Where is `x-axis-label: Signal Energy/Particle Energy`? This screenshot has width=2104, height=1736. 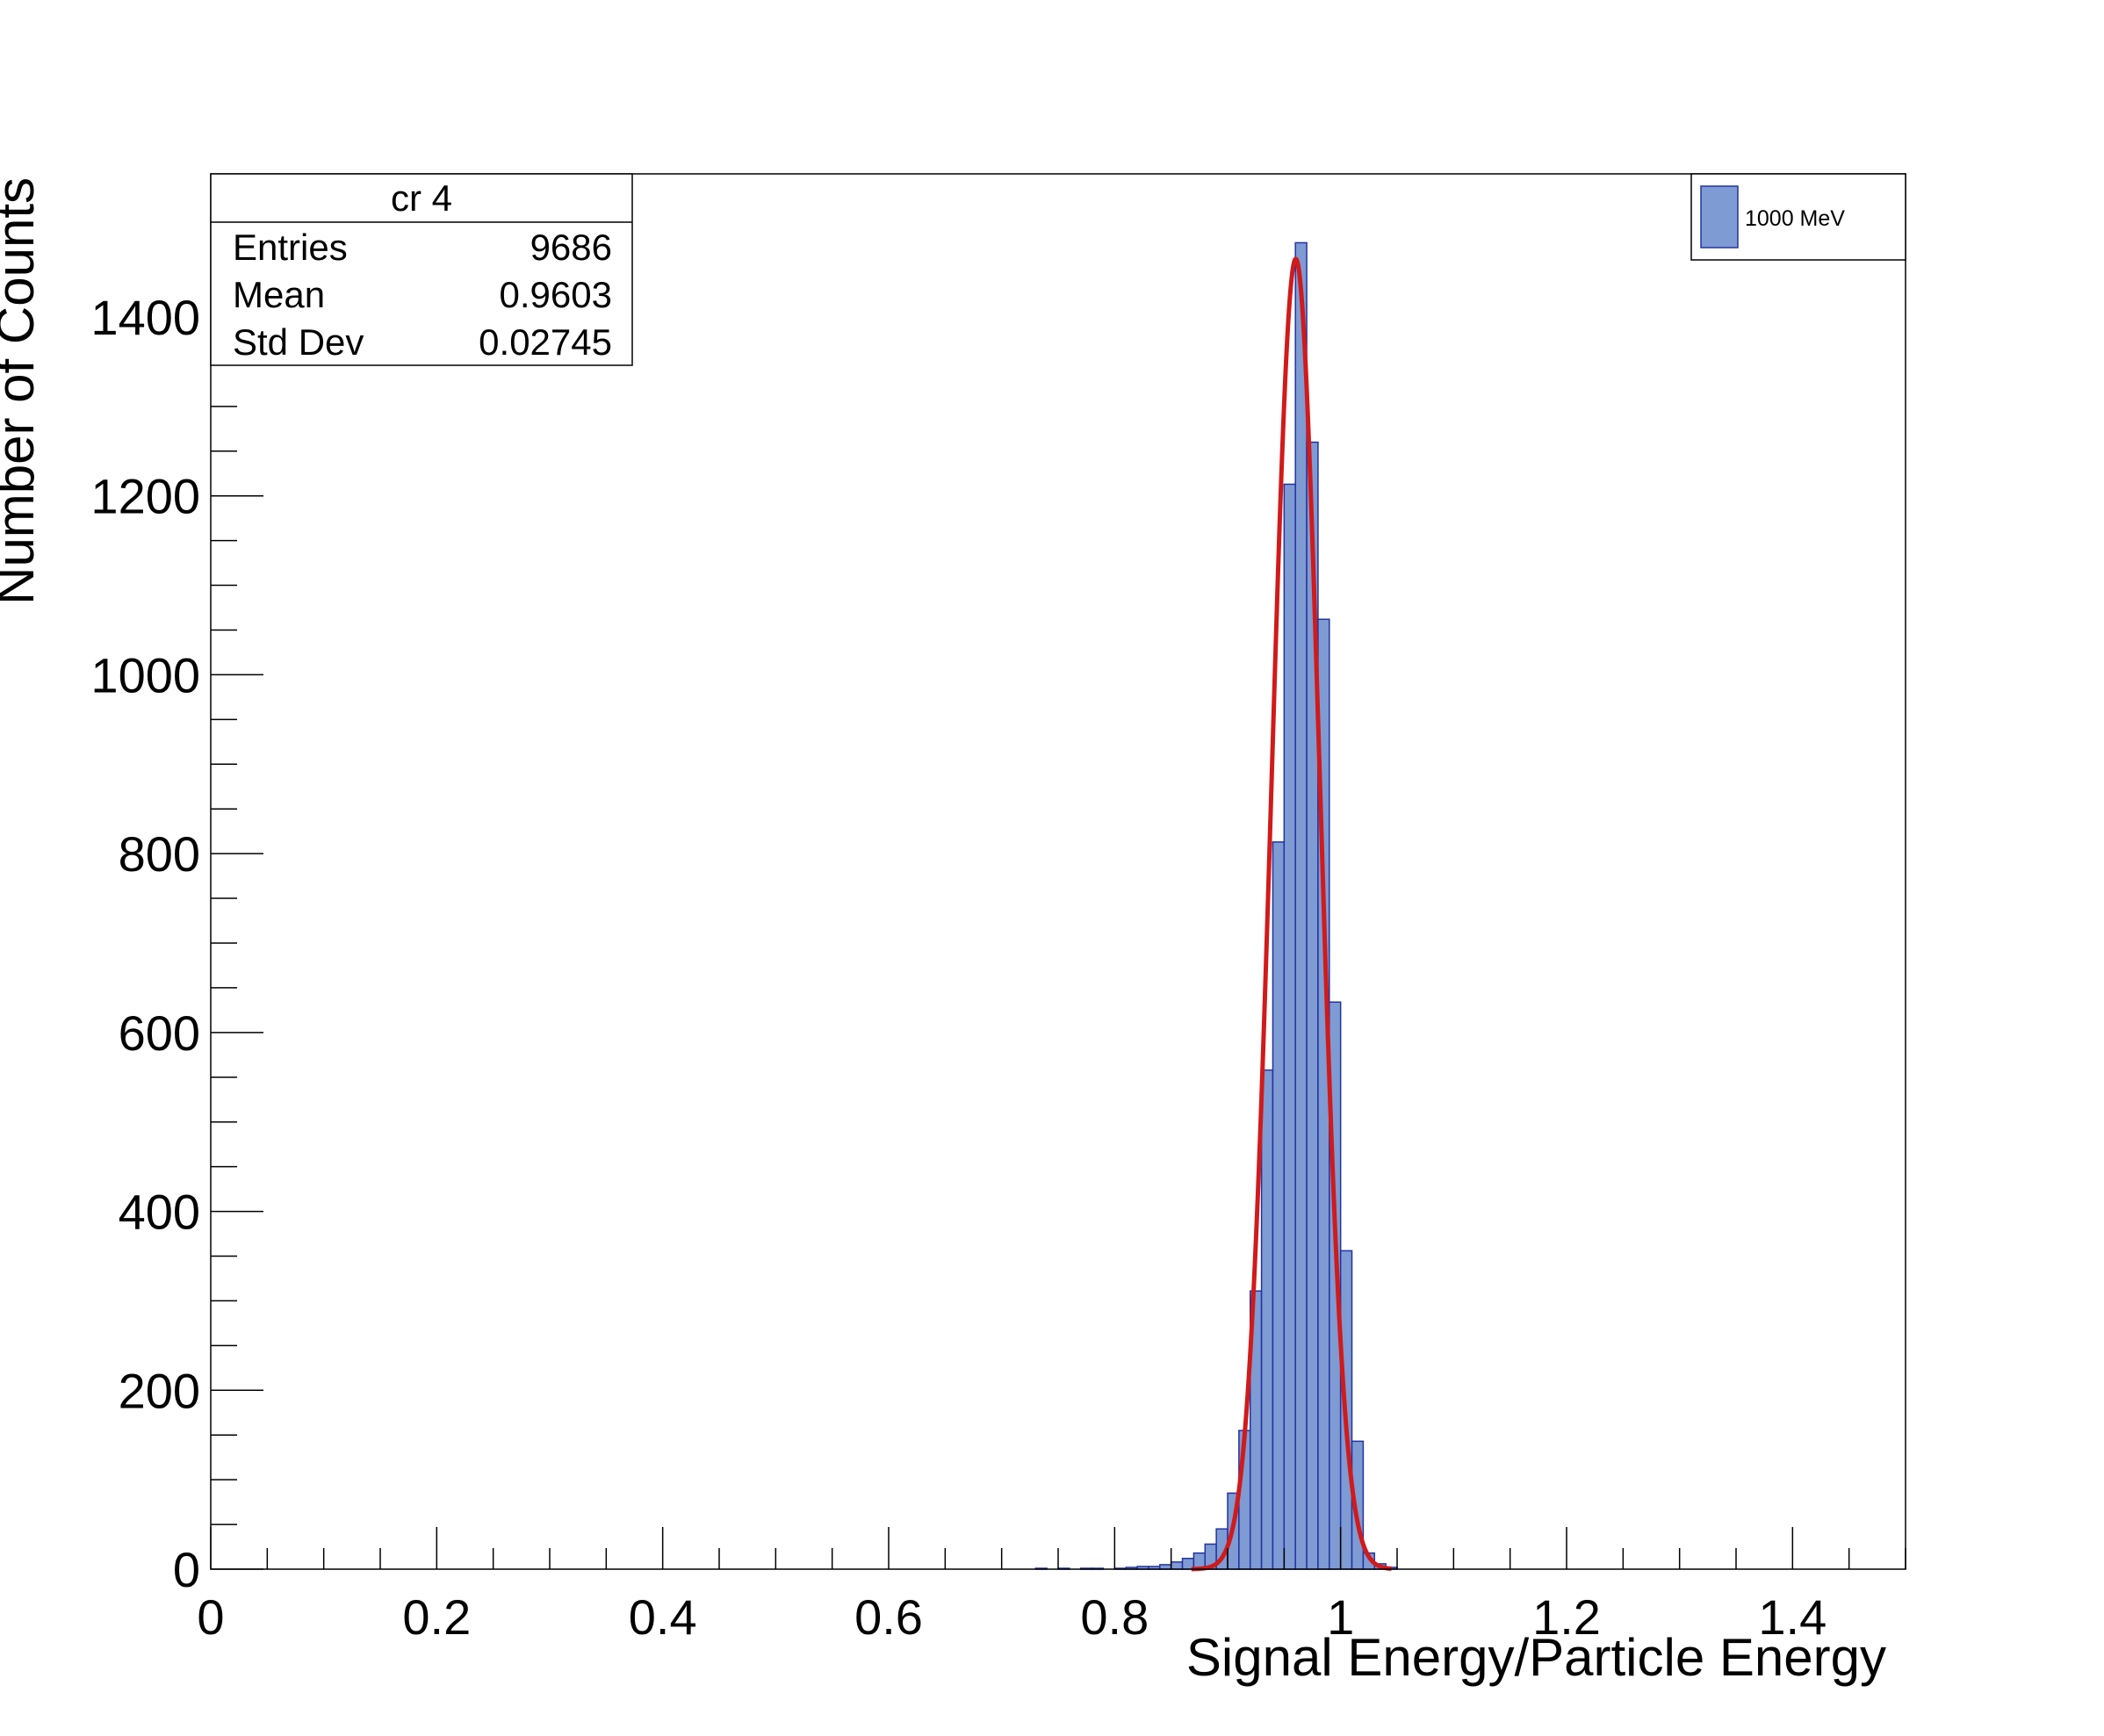
x-axis-label: Signal Energy/Particle Energy is located at coordinates (1536, 1657).